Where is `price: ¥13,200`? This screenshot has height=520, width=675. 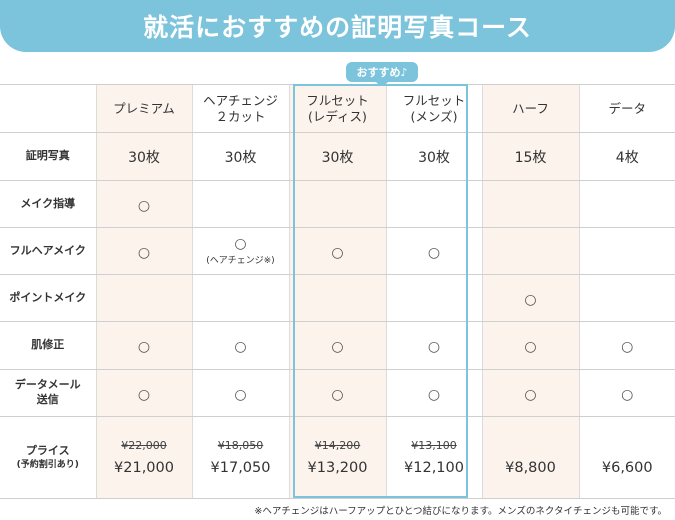
price: ¥13,200 is located at coordinates (337, 468).